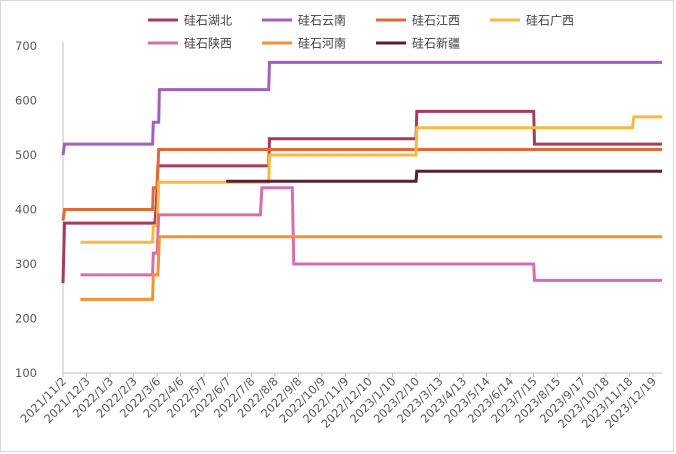 This screenshot has height=454, width=676. Describe the element at coordinates (436, 43) in the screenshot. I see `legend-label: 硅石新疆` at that location.